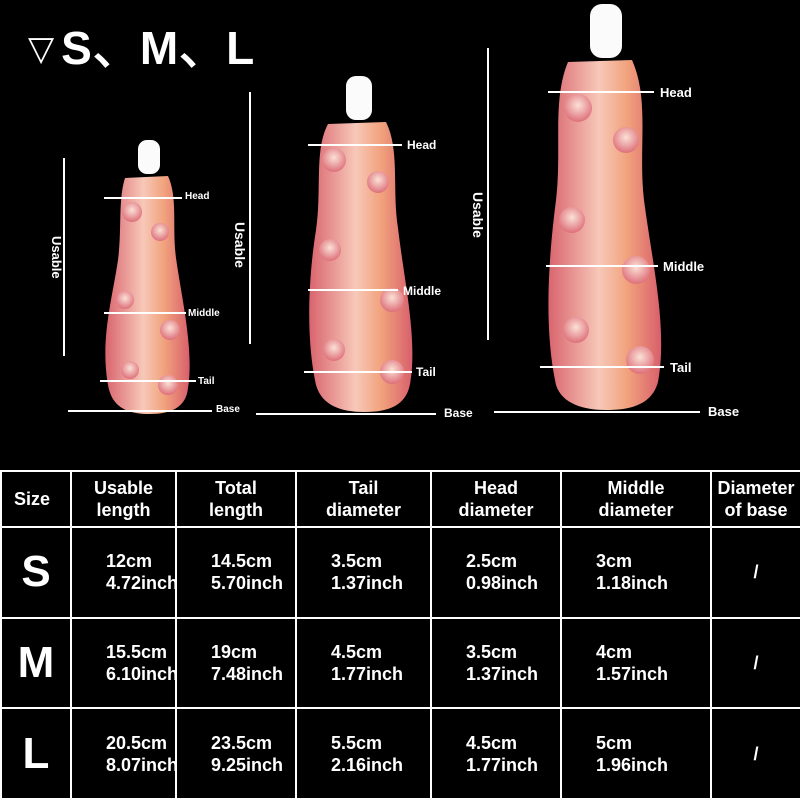 The width and height of the screenshot is (800, 800). What do you see at coordinates (605, 207) in the screenshot?
I see `product-large` at bounding box center [605, 207].